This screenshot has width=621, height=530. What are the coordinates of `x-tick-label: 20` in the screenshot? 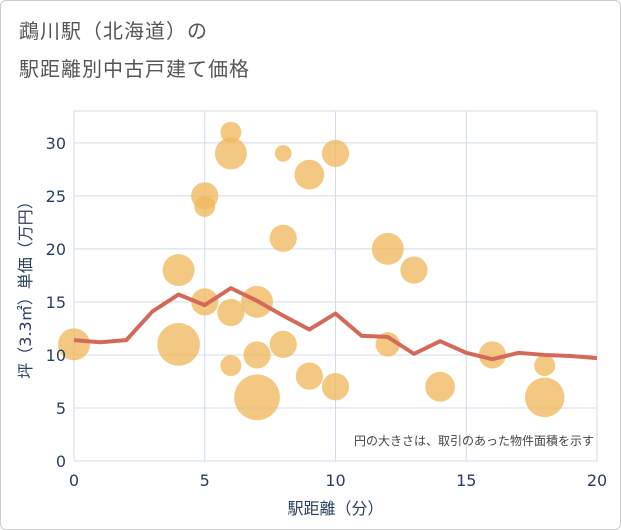 It's located at (597, 480).